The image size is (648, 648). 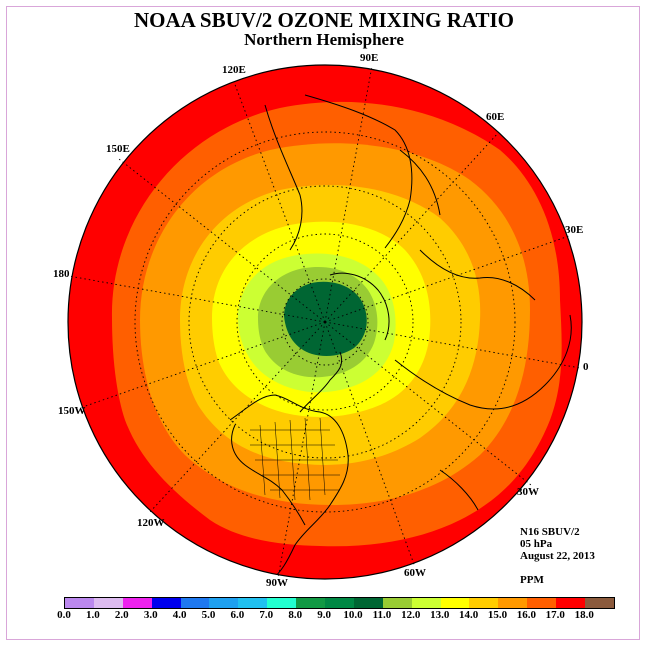 What do you see at coordinates (411, 615) in the screenshot?
I see `colorbar-tick-label: 12.0` at bounding box center [411, 615].